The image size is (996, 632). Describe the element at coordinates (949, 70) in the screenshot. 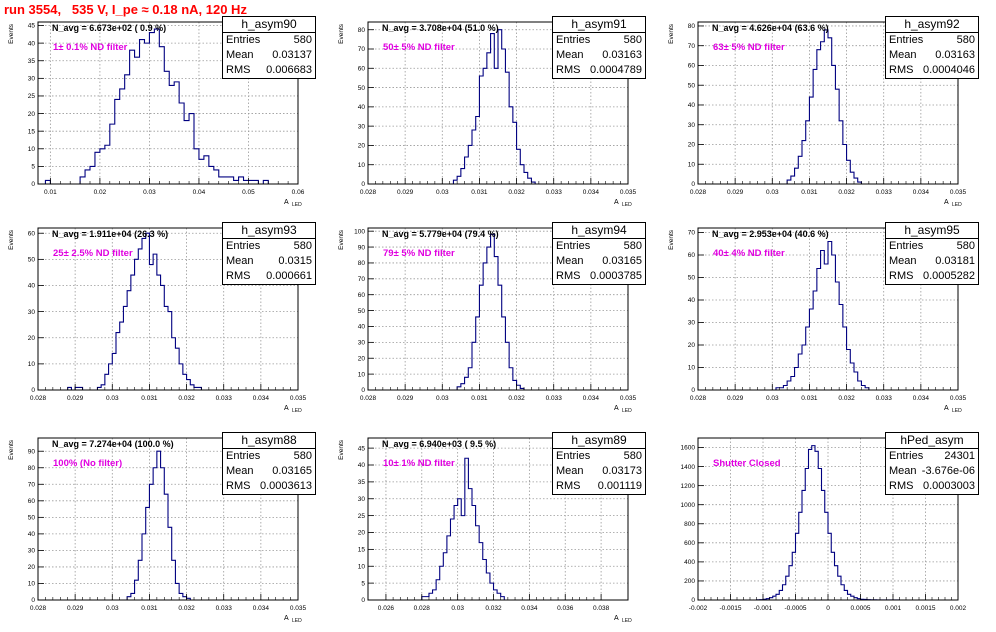

I see `rms-value: 0.0004046` at that location.